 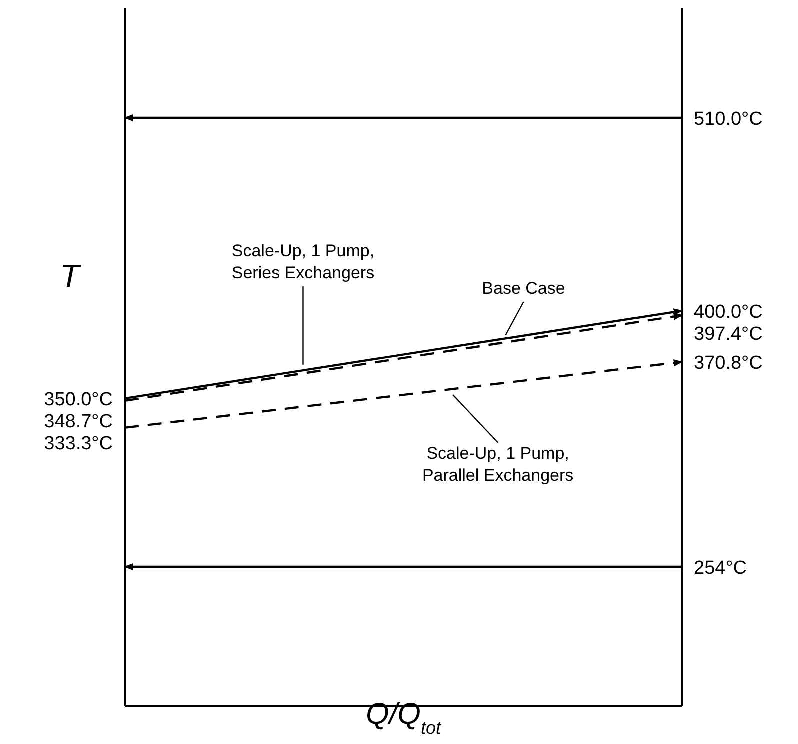 What do you see at coordinates (728, 119) in the screenshot?
I see `data-label: 510.0°C` at bounding box center [728, 119].